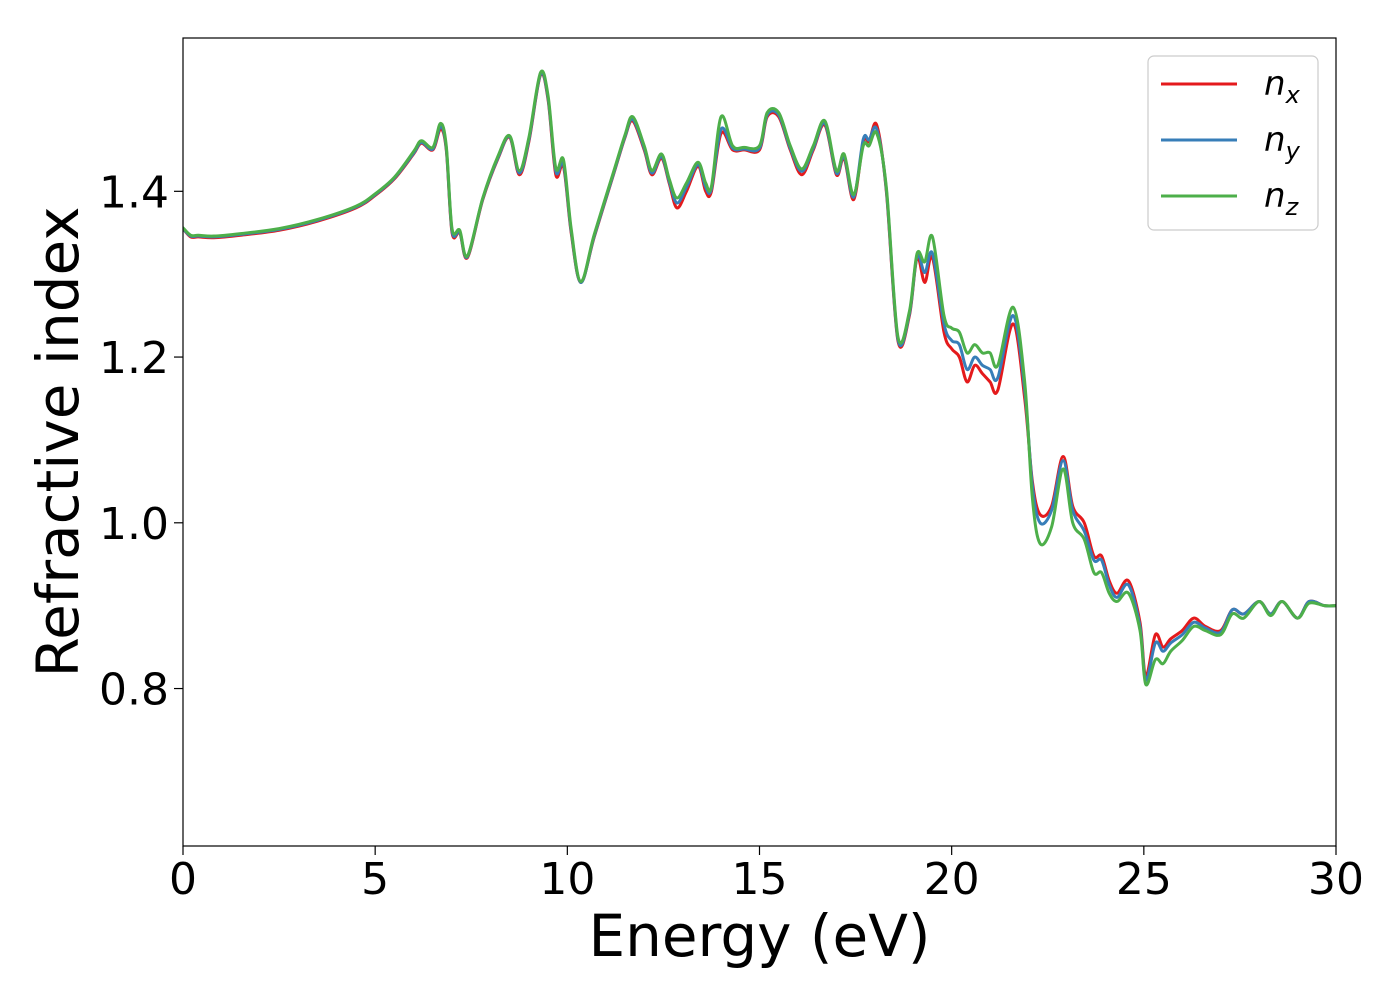  I want to click on legend-label-n-x: nx, so click(1282, 86).